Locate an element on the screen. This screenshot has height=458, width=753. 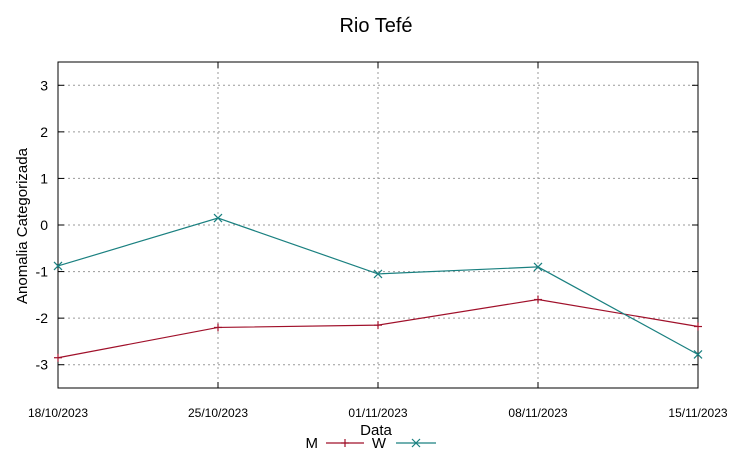
x-tick-label: 25/10/2023 is located at coordinates (218, 413).